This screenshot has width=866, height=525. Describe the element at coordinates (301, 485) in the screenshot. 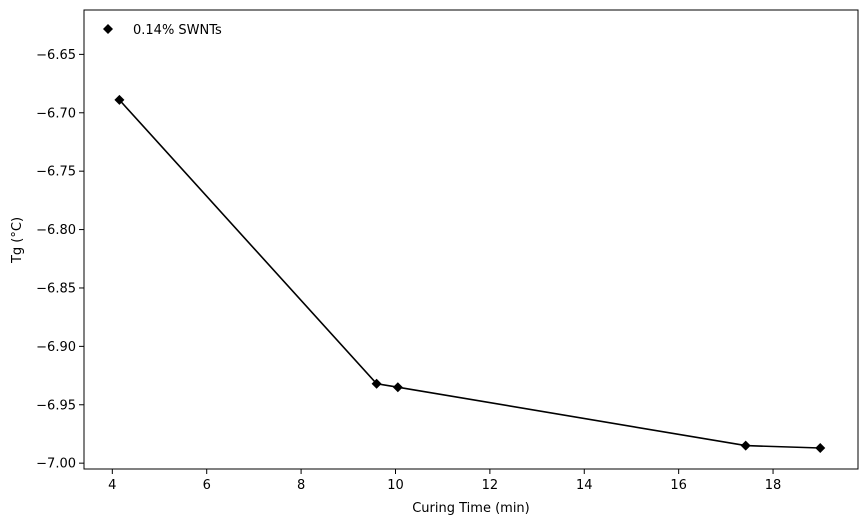

I see `x-tick-label: 8` at that location.